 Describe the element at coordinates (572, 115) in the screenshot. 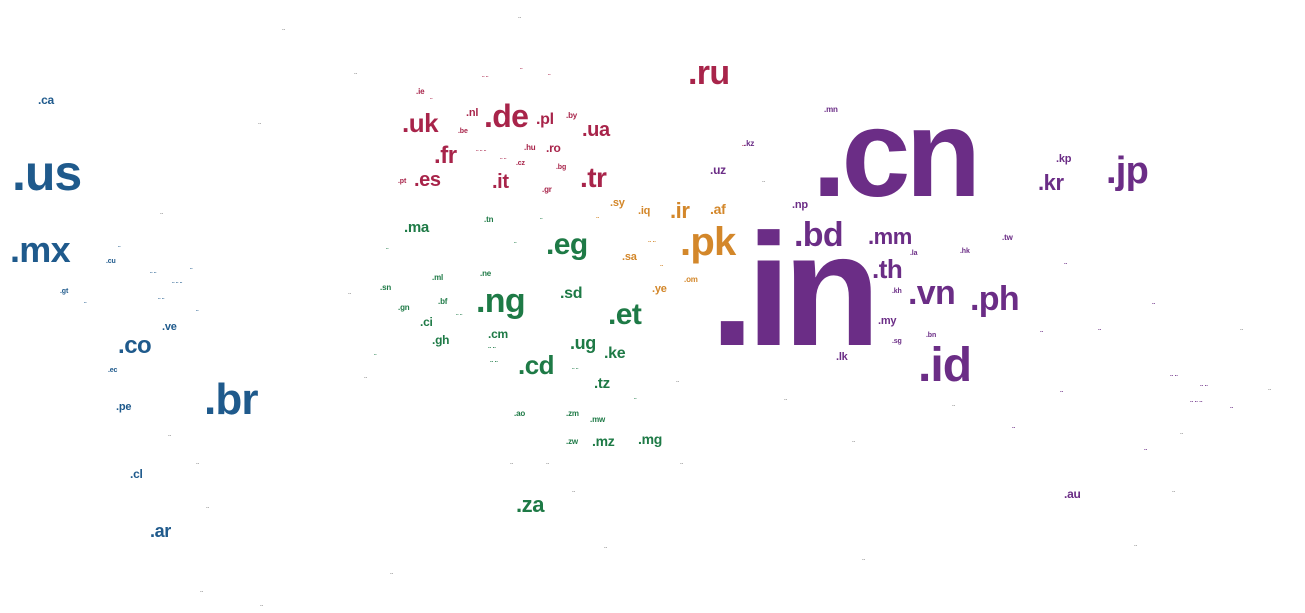

I see `tld-by: .by` at that location.